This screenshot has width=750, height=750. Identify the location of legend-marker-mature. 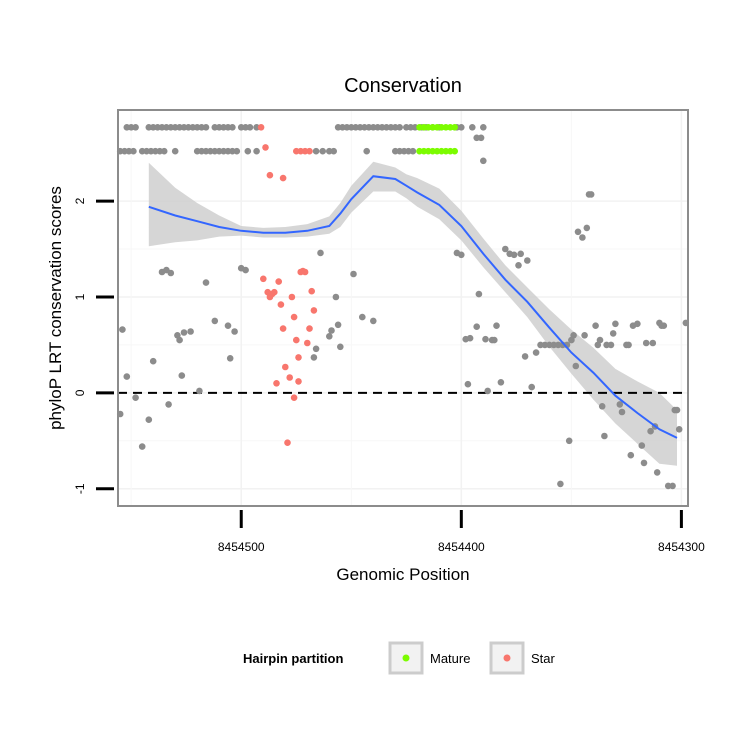
(406, 658).